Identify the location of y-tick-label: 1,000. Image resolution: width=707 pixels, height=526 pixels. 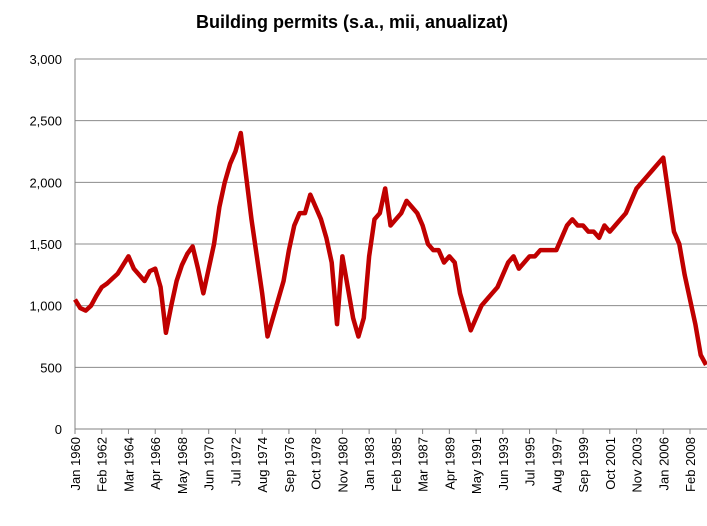
(45, 306).